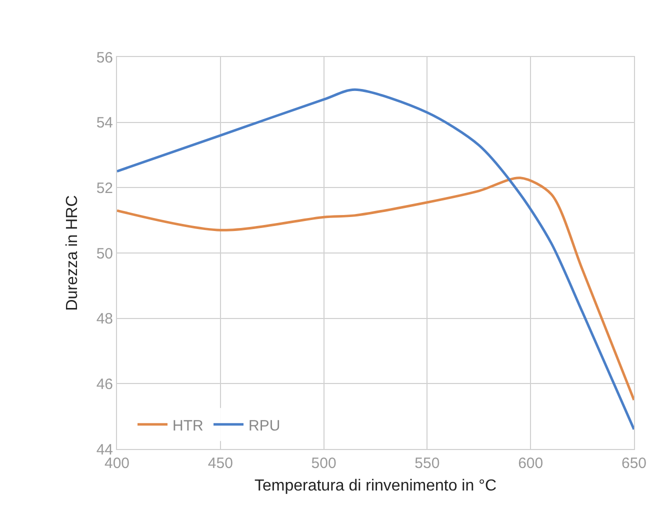 The image size is (647, 522). Describe the element at coordinates (220, 463) in the screenshot. I see `x-tick-label: 450` at that location.